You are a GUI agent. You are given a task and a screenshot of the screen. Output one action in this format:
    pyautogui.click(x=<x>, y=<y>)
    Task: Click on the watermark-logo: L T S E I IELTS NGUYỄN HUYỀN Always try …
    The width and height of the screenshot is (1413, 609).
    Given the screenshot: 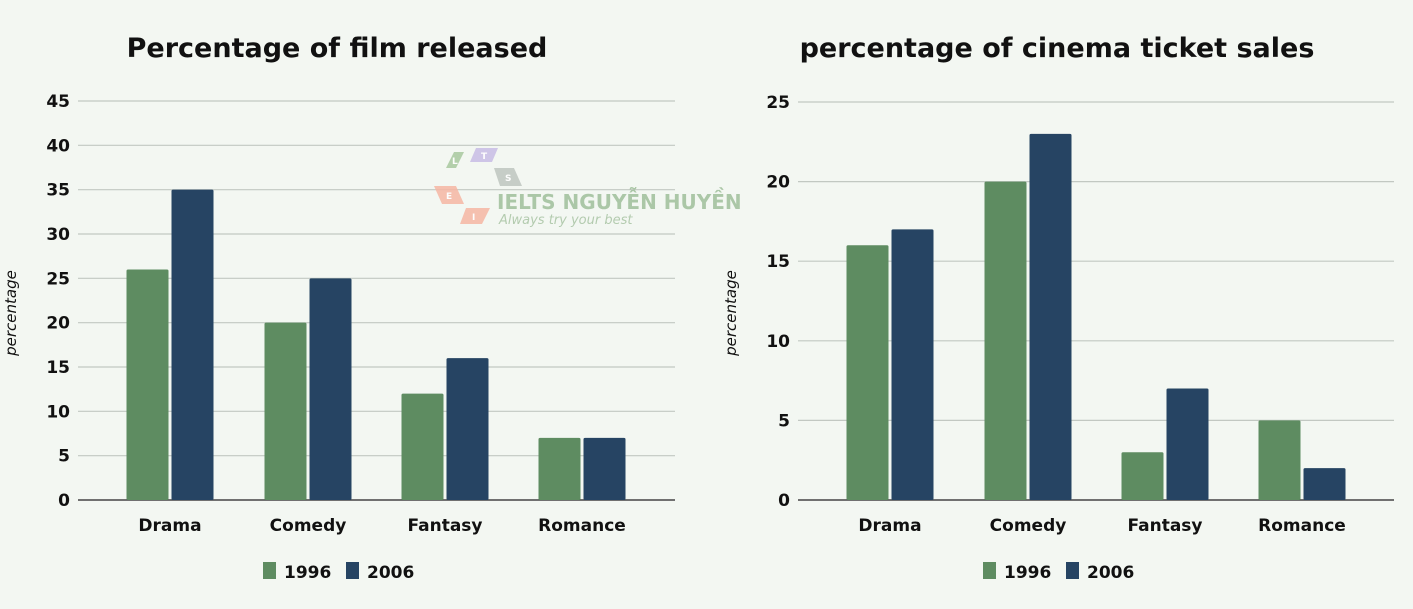 What is the action you would take?
    pyautogui.click(x=588, y=188)
    